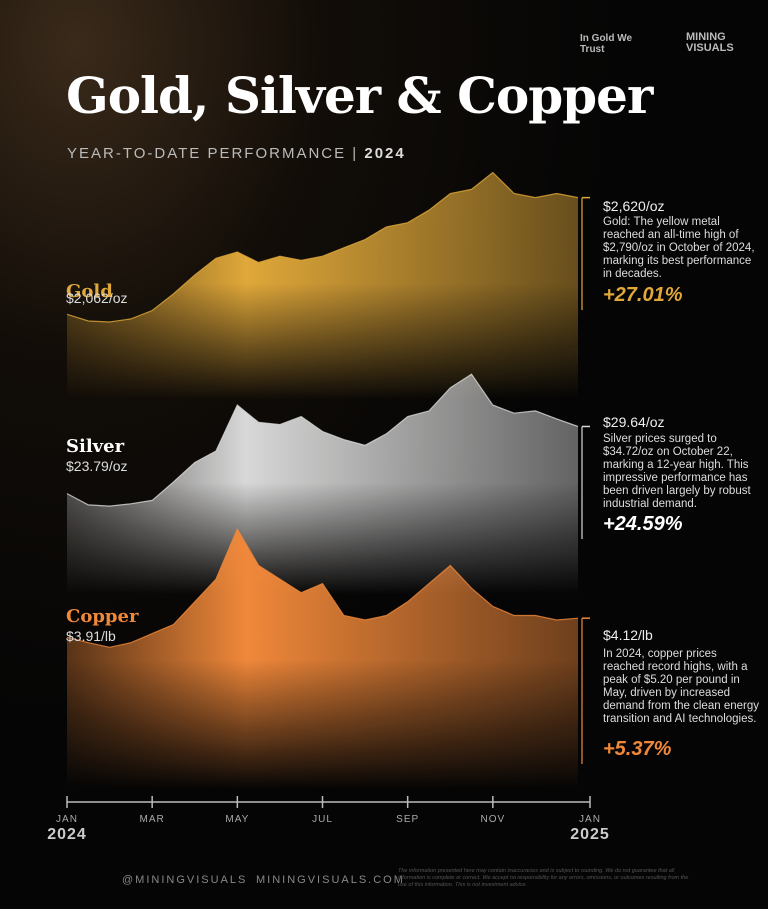 The height and width of the screenshot is (909, 768). What do you see at coordinates (185, 880) in the screenshot?
I see `social: @MININGVISUALS` at bounding box center [185, 880].